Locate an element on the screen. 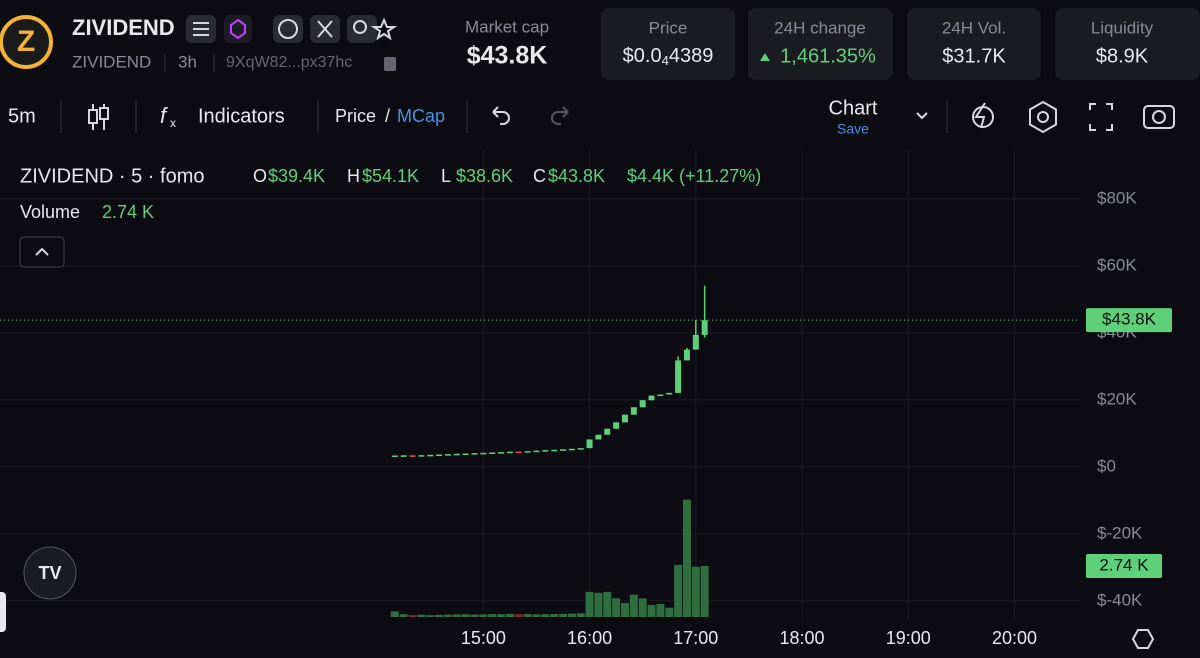 The height and width of the screenshot is (658, 1200). star-icon is located at coordinates (384, 29).